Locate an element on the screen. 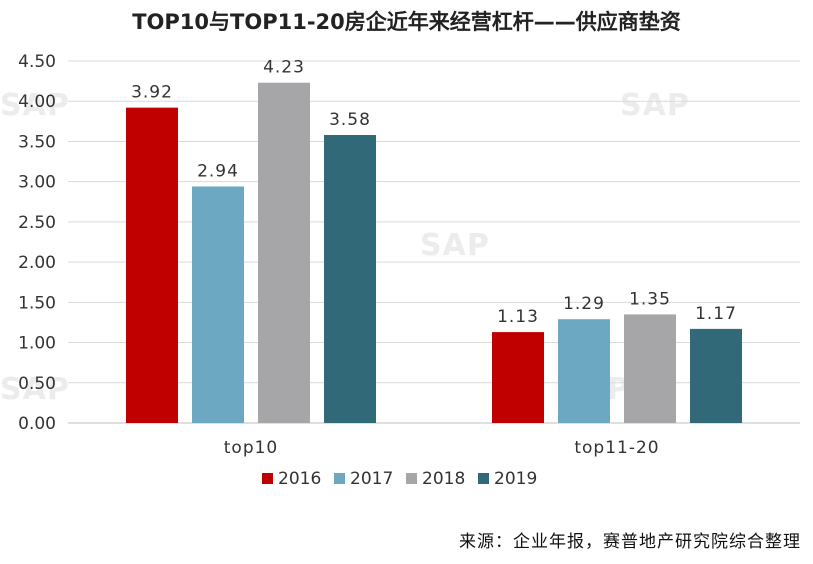  y-tick-label: 4.00 is located at coordinates (37, 102).